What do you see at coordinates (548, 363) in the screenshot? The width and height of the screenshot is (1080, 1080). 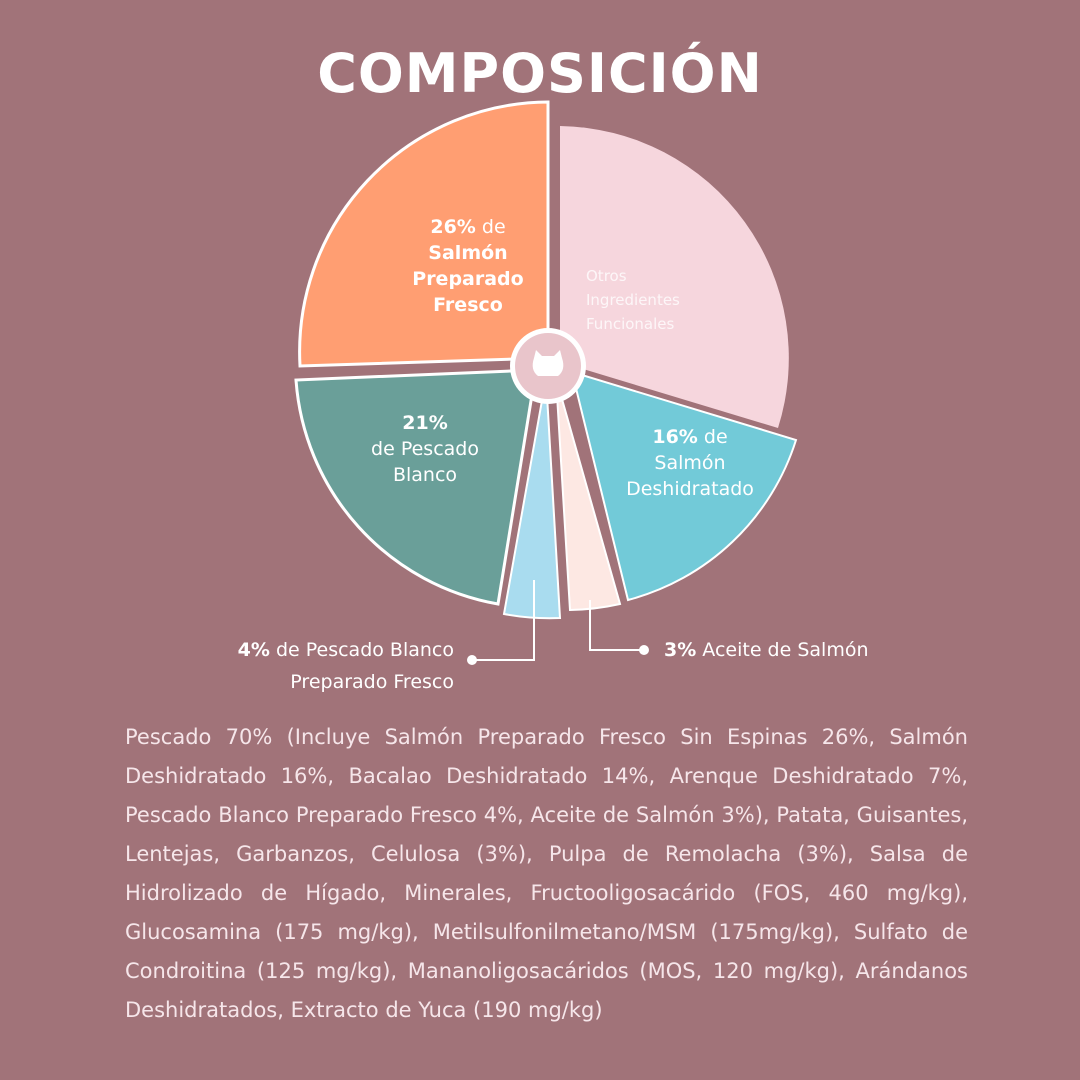 I see `cat-head-icon` at bounding box center [548, 363].